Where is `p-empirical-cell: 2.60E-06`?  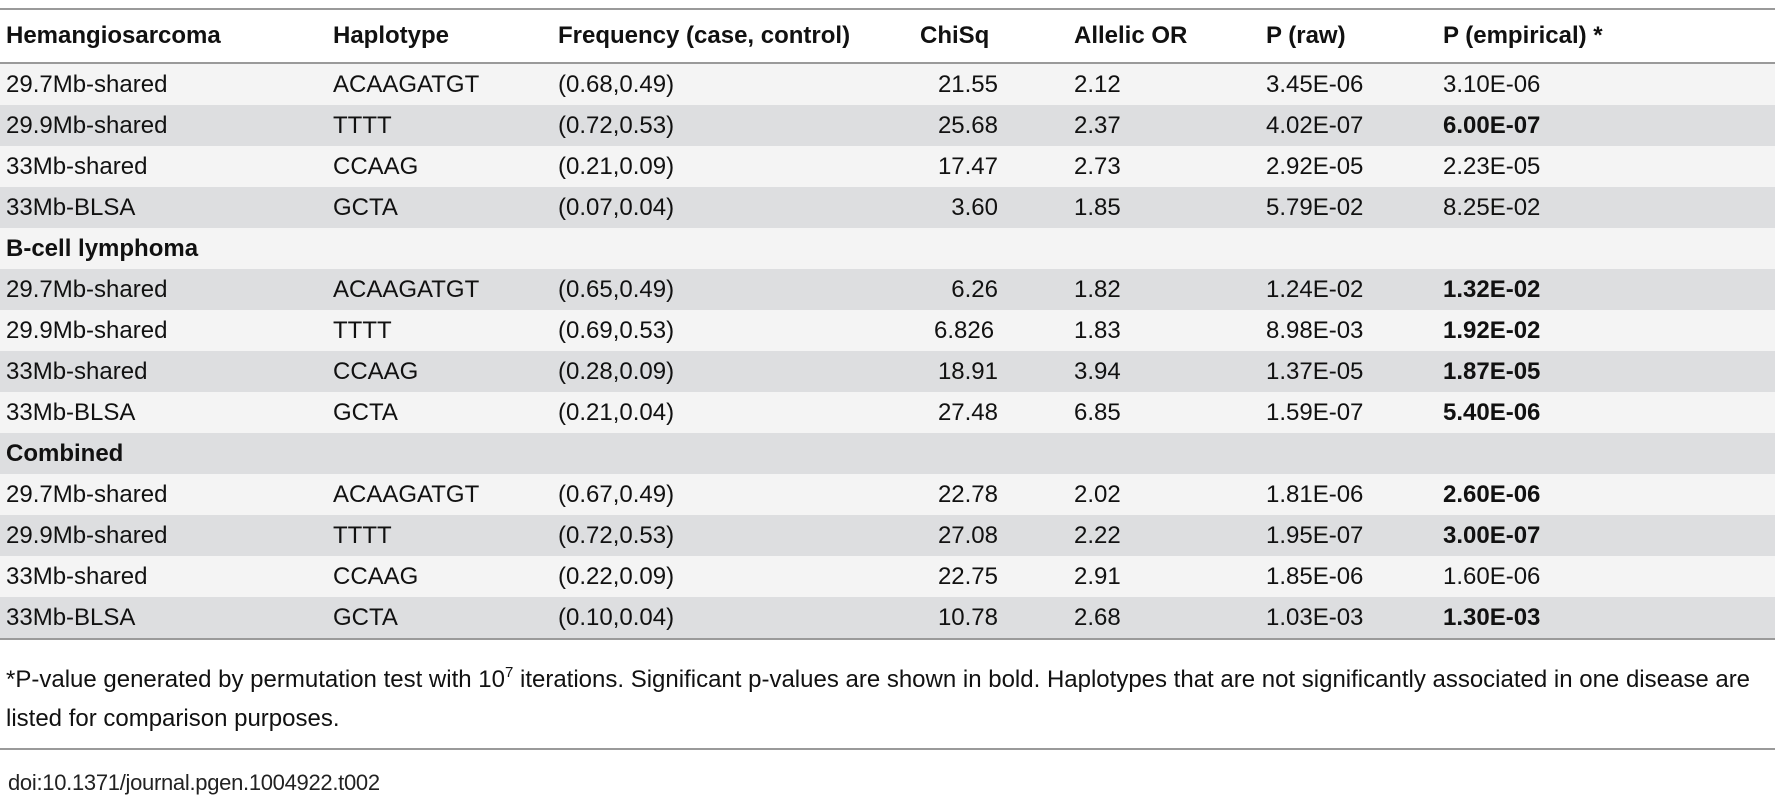 p-empirical-cell: 2.60E-06 is located at coordinates (1492, 494).